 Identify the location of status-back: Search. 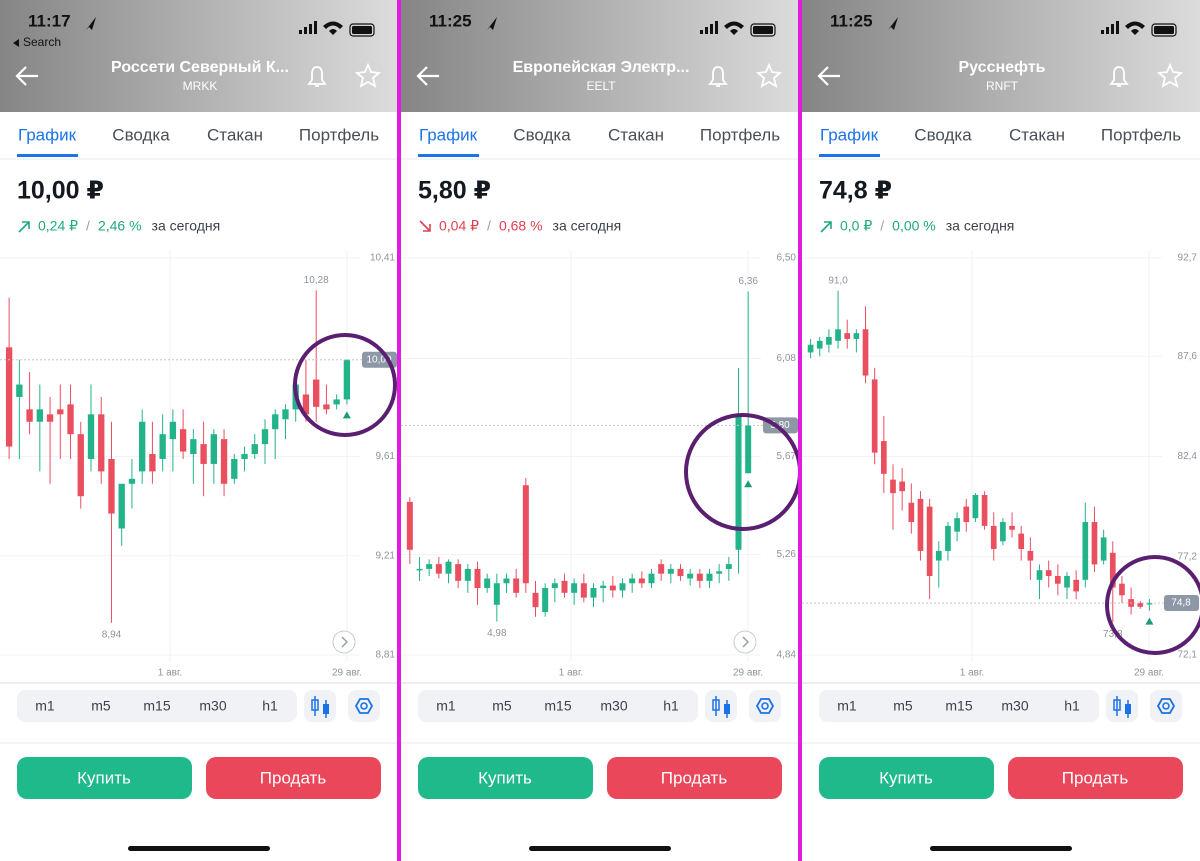
(42, 42).